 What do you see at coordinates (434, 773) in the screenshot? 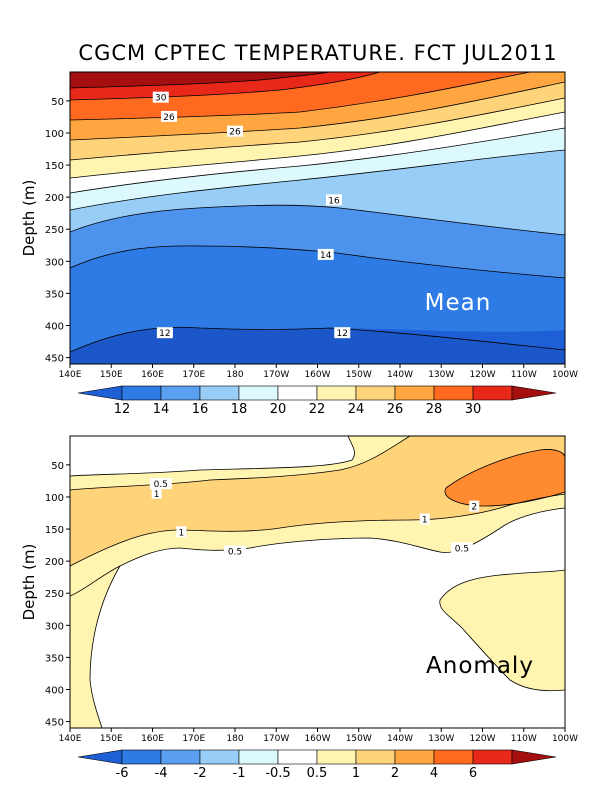
I see `anomaly-colorbar-label: 4` at bounding box center [434, 773].